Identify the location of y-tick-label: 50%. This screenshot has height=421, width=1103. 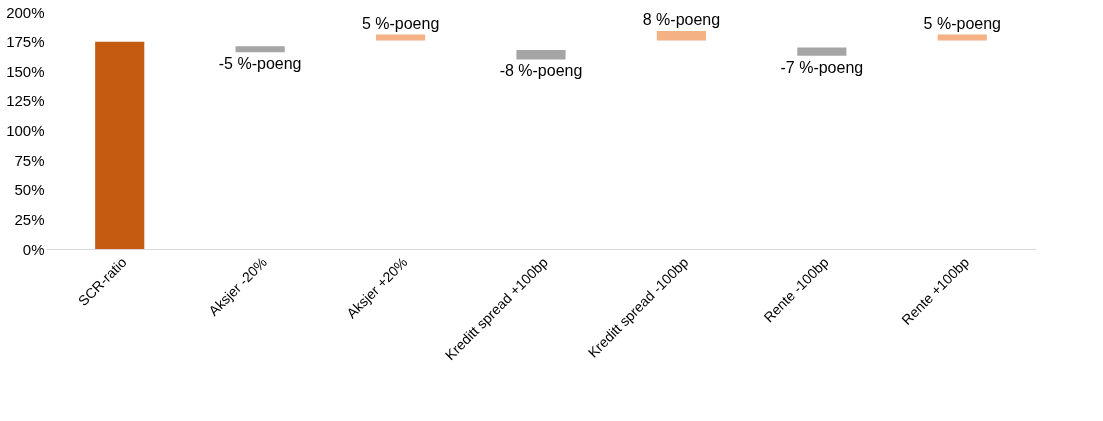
(29, 190).